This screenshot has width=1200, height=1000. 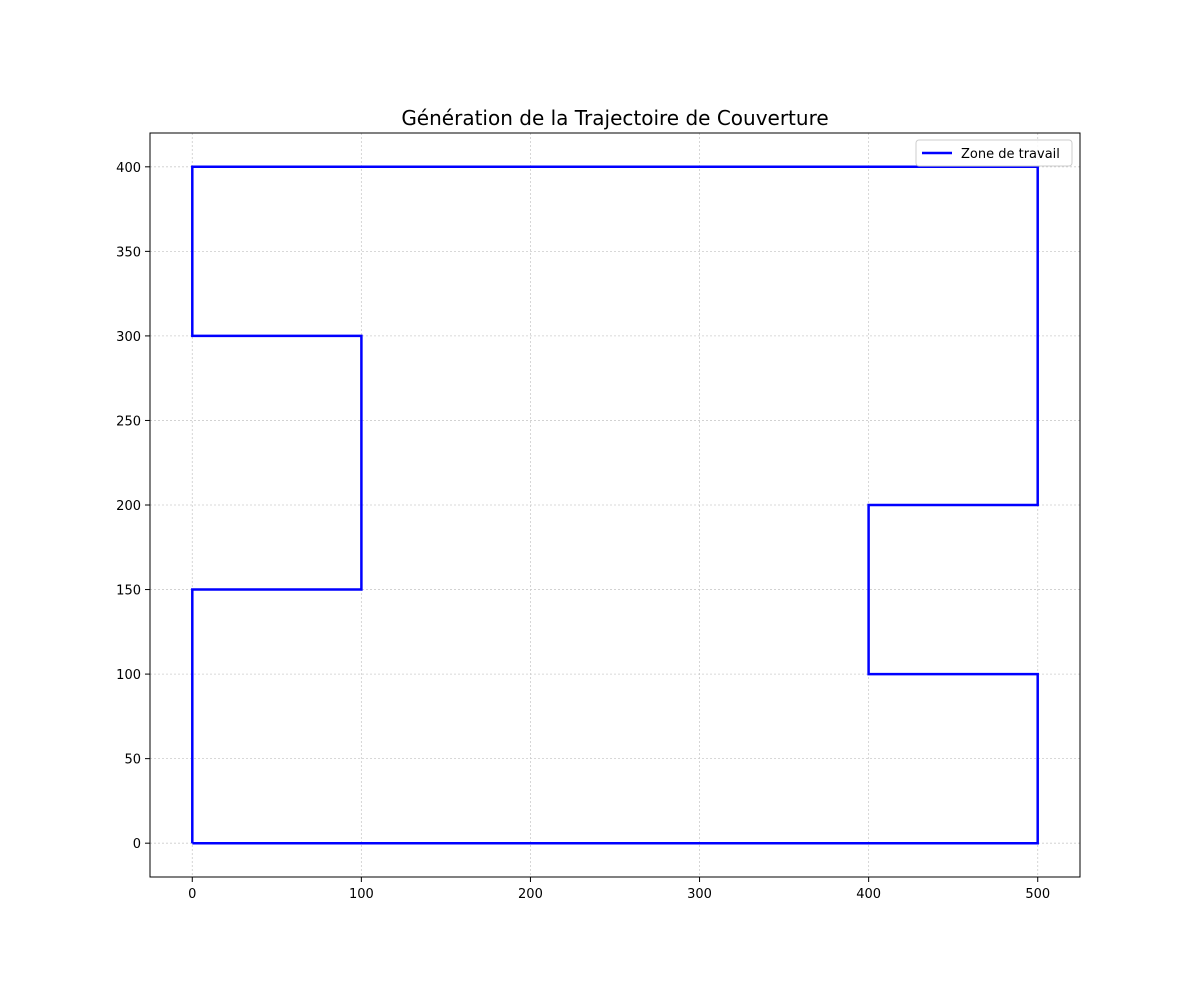 I want to click on legend: Zone de travail, so click(x=994, y=153).